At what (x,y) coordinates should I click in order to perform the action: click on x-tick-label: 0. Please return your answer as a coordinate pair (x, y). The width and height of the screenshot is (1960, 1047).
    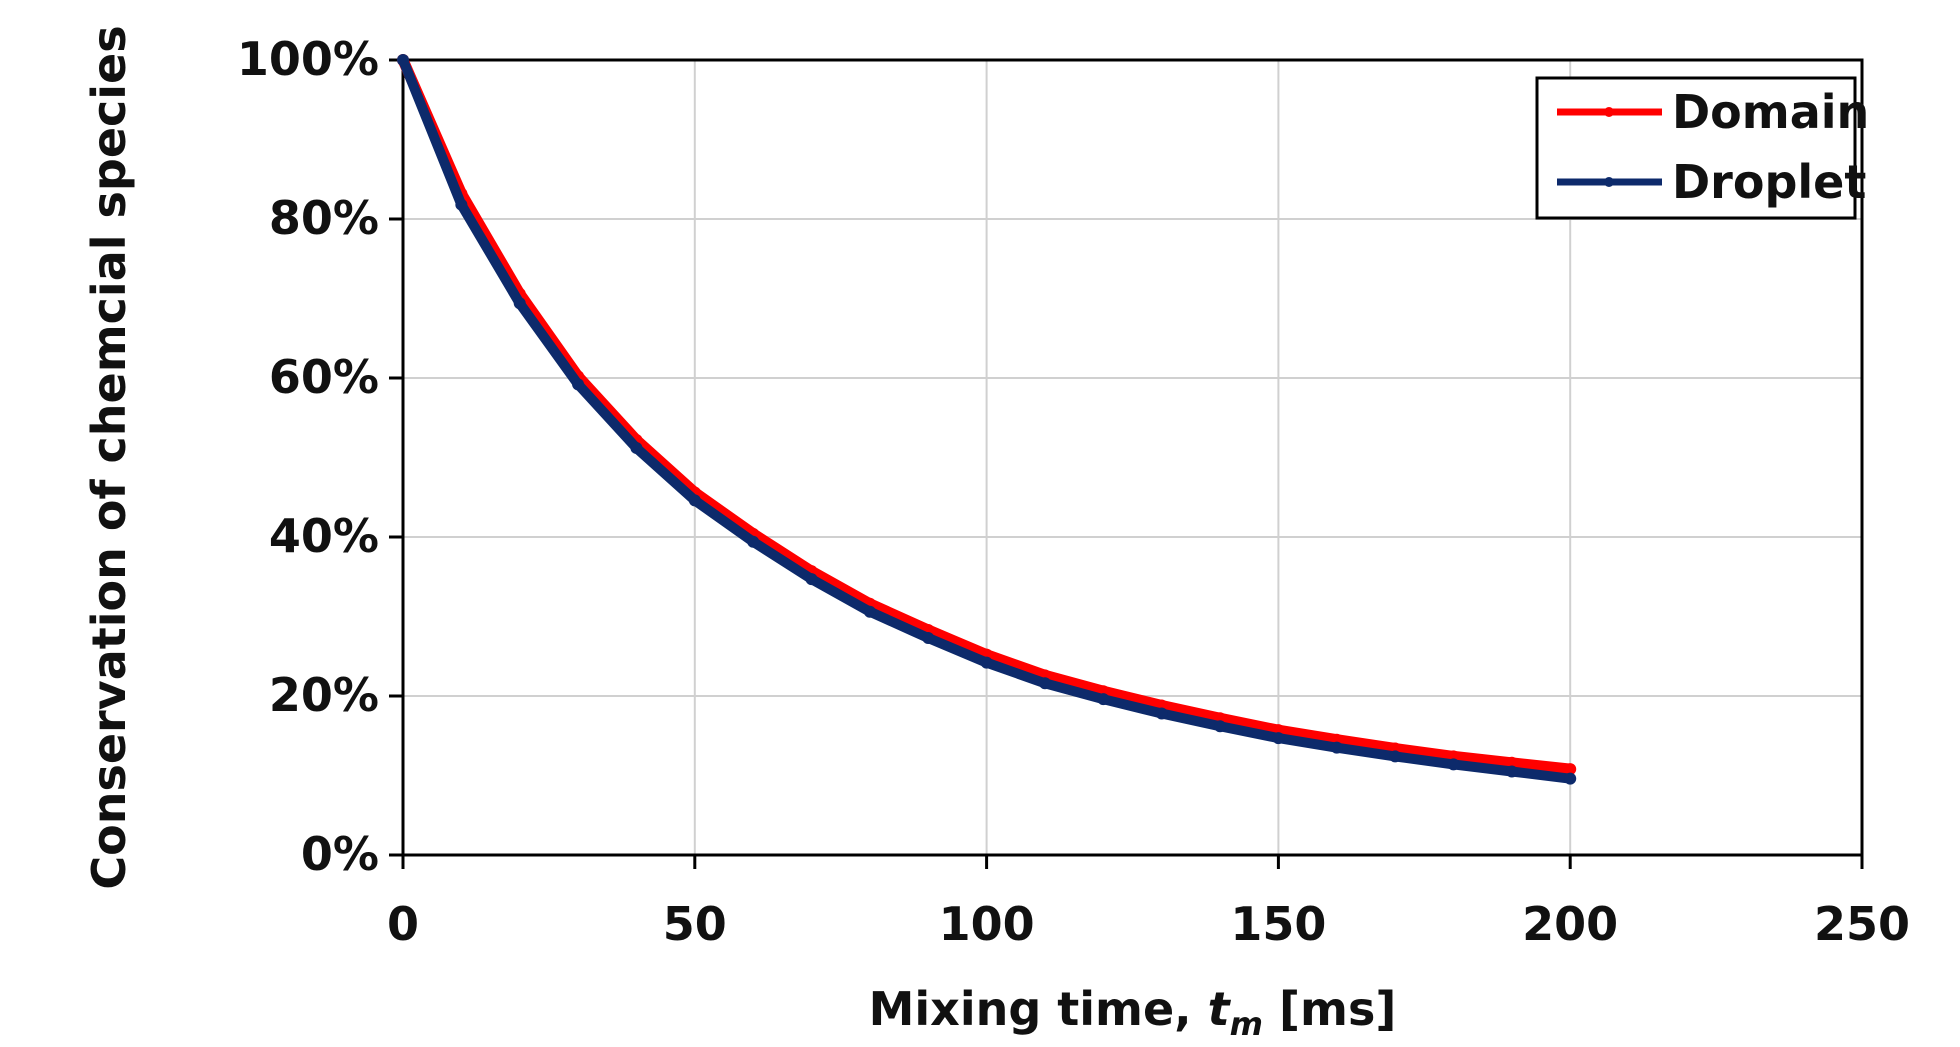
    Looking at the image, I should click on (403, 924).